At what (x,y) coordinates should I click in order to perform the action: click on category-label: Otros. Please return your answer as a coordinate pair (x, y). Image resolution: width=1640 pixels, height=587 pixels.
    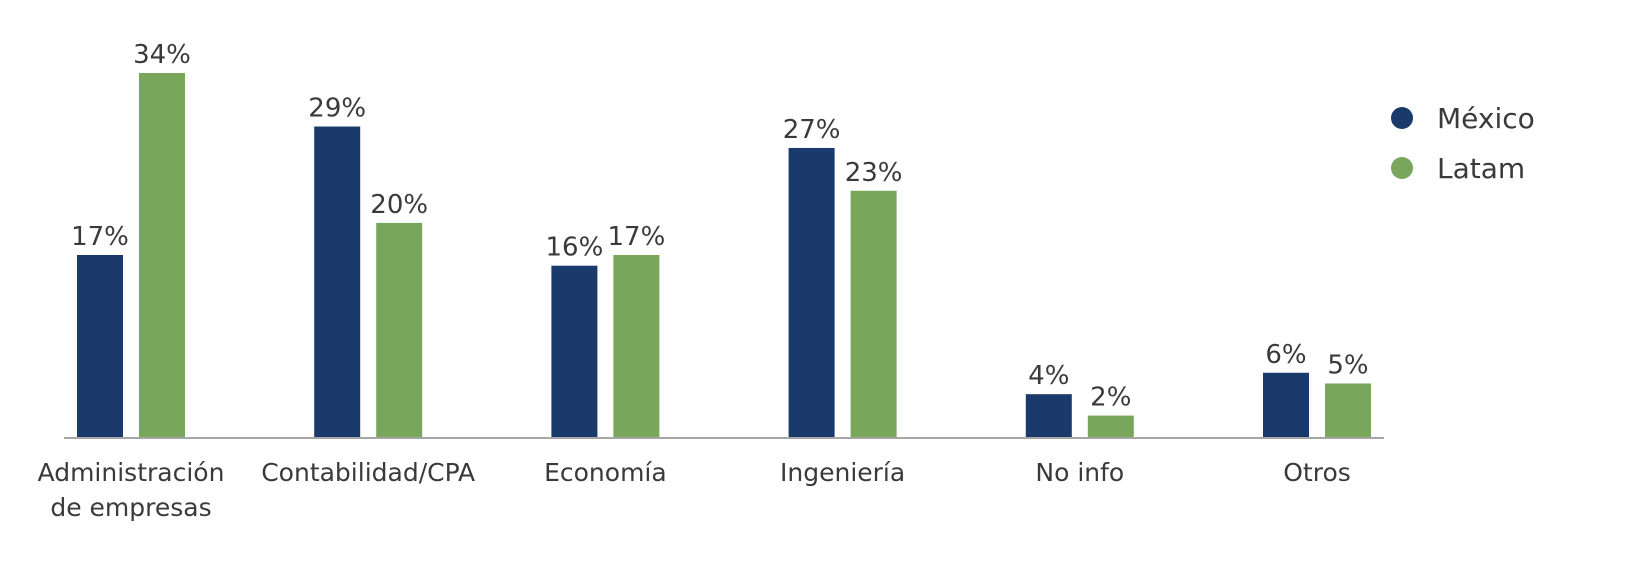
    Looking at the image, I should click on (1317, 472).